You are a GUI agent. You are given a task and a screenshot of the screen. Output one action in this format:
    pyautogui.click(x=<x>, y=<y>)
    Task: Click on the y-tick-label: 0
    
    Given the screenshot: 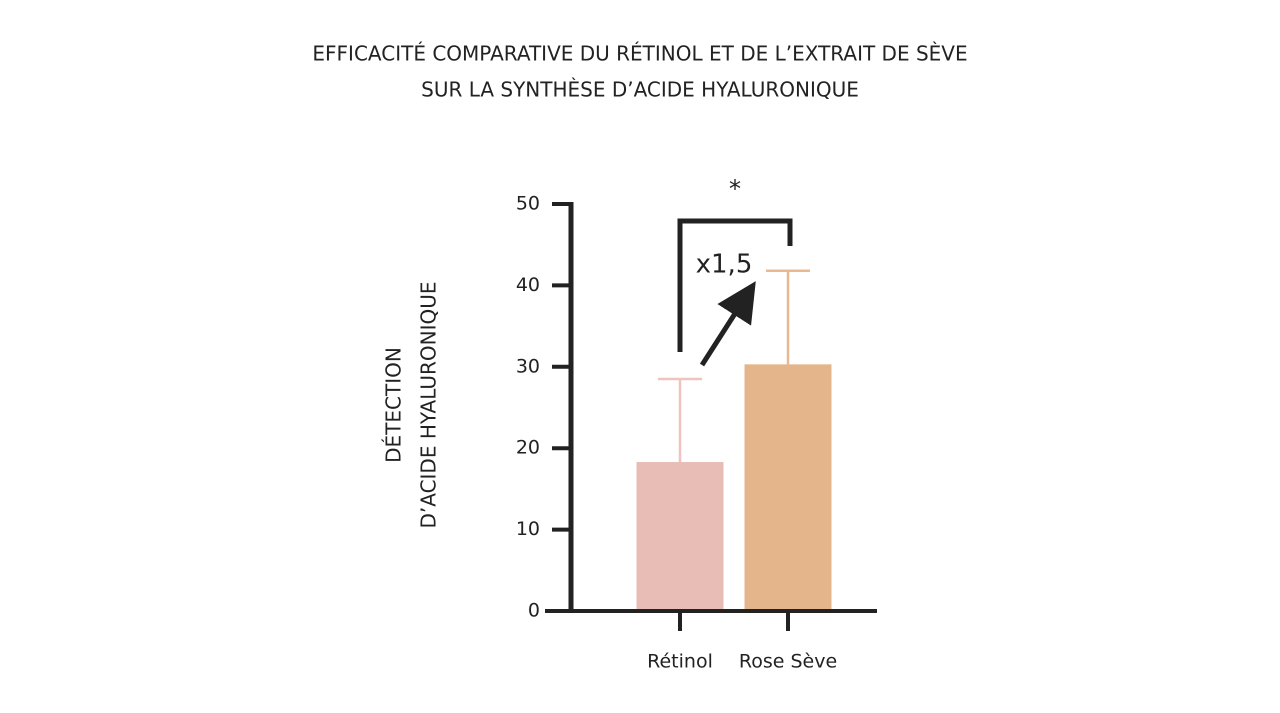 What is the action you would take?
    pyautogui.click(x=534, y=611)
    